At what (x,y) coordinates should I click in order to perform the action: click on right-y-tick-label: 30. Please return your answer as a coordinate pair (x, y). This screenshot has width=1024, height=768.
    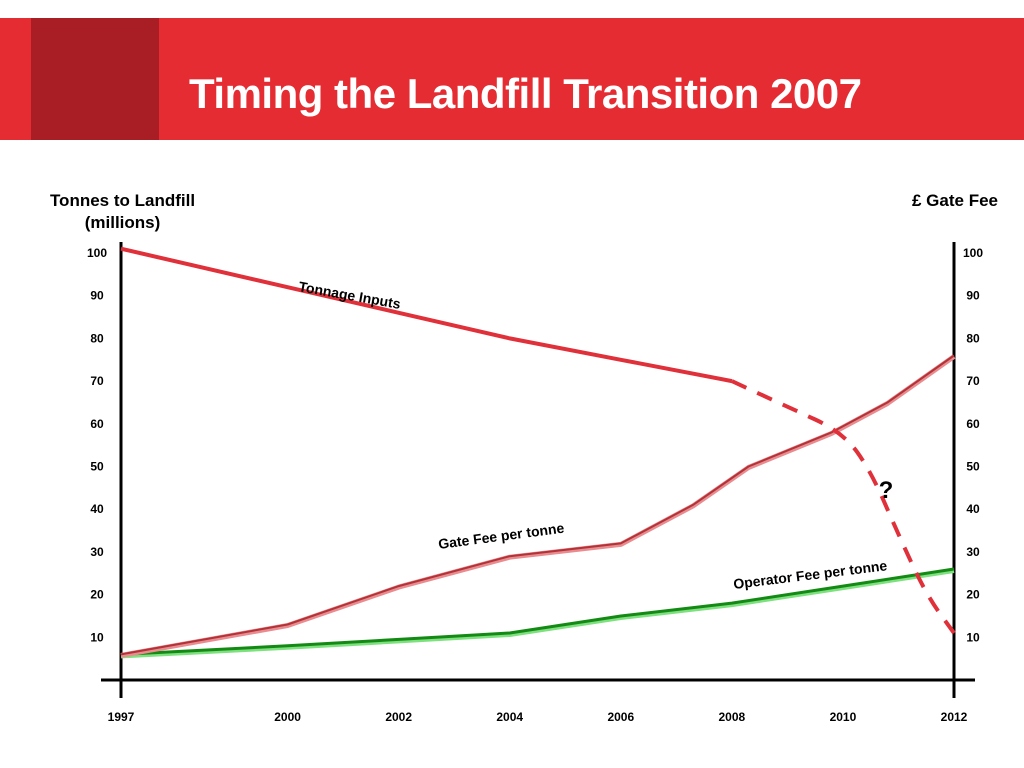
    Looking at the image, I should click on (973, 552).